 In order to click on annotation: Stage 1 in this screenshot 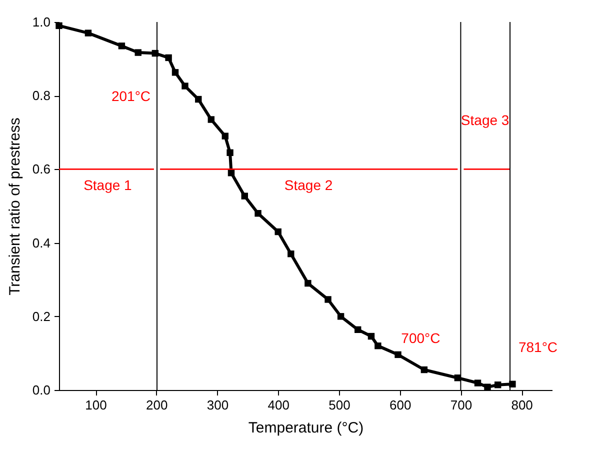, I will do `click(108, 185)`.